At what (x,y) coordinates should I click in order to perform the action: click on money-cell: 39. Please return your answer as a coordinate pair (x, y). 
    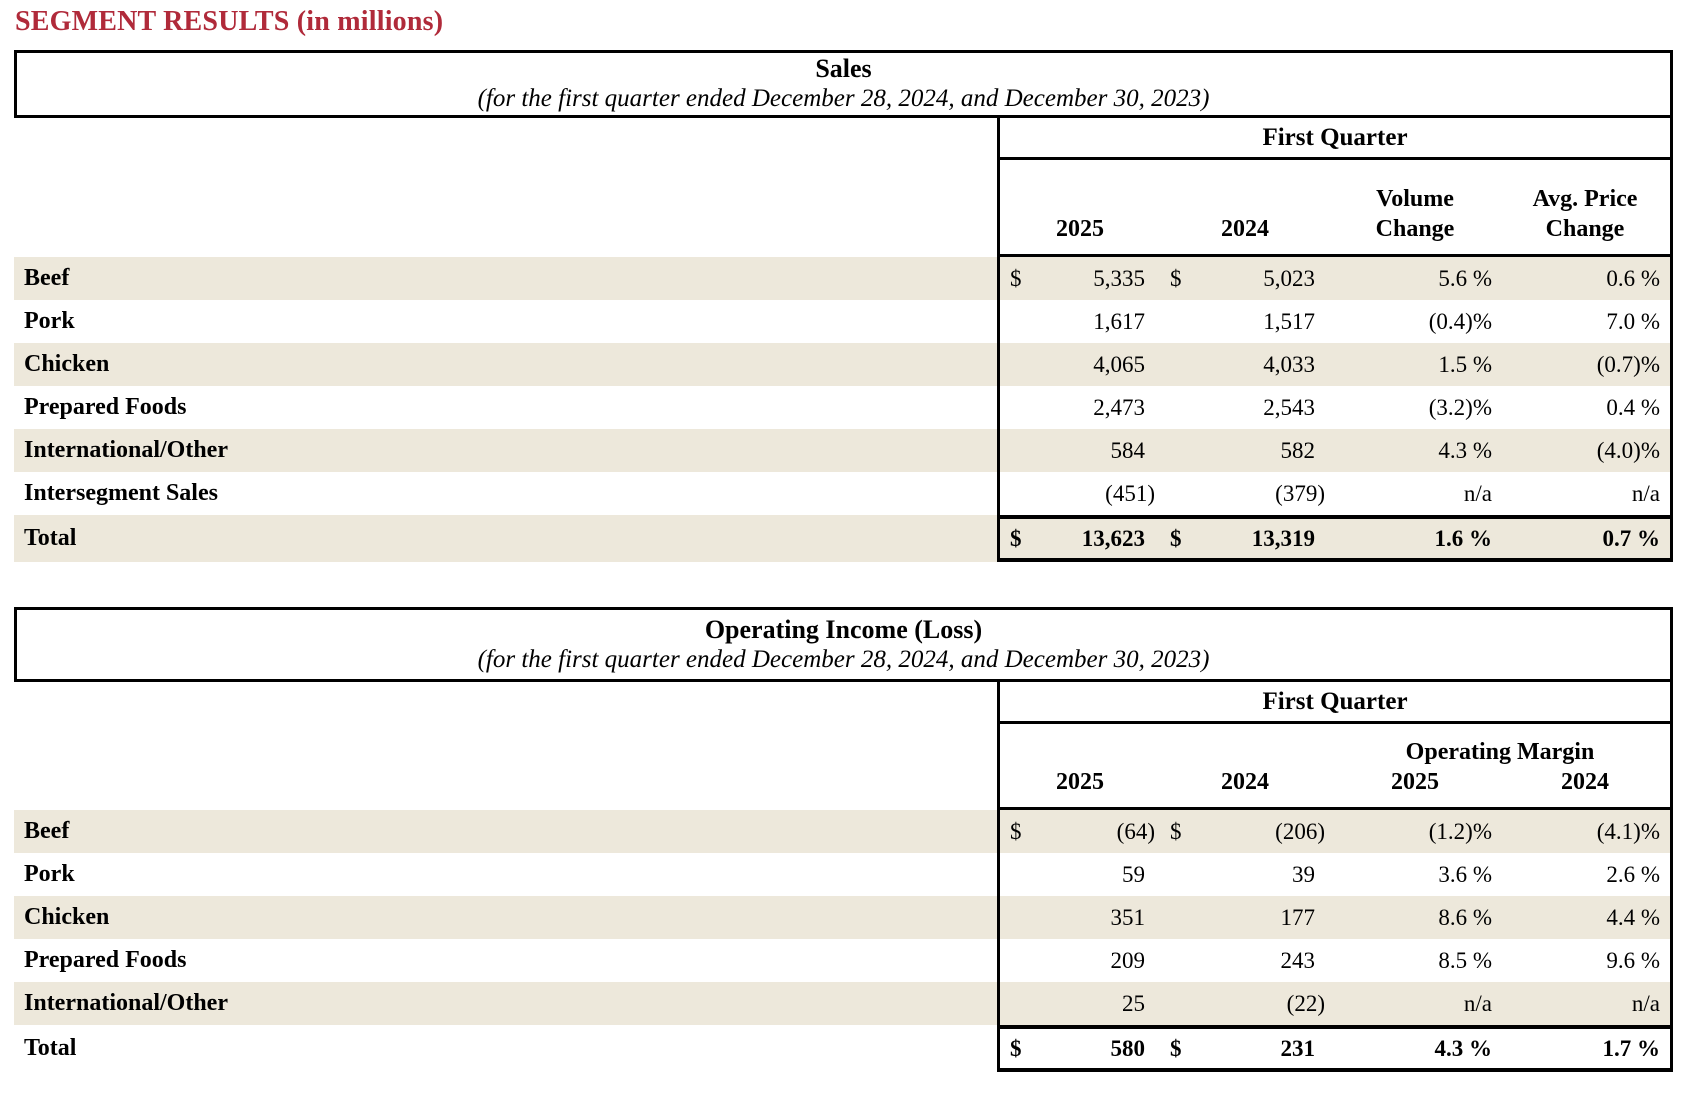
    Looking at the image, I should click on (1245, 874).